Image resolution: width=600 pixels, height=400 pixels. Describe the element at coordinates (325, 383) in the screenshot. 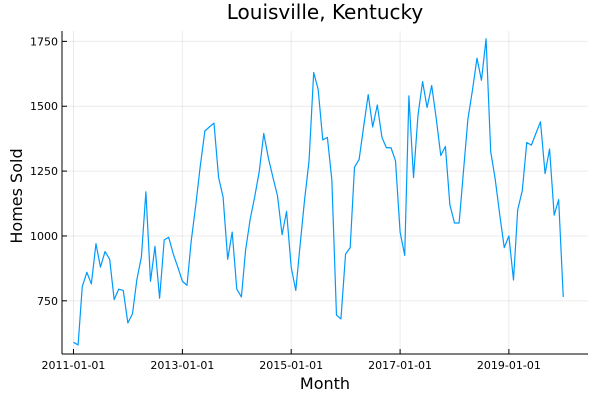

I see `x-axis-label: Month` at that location.